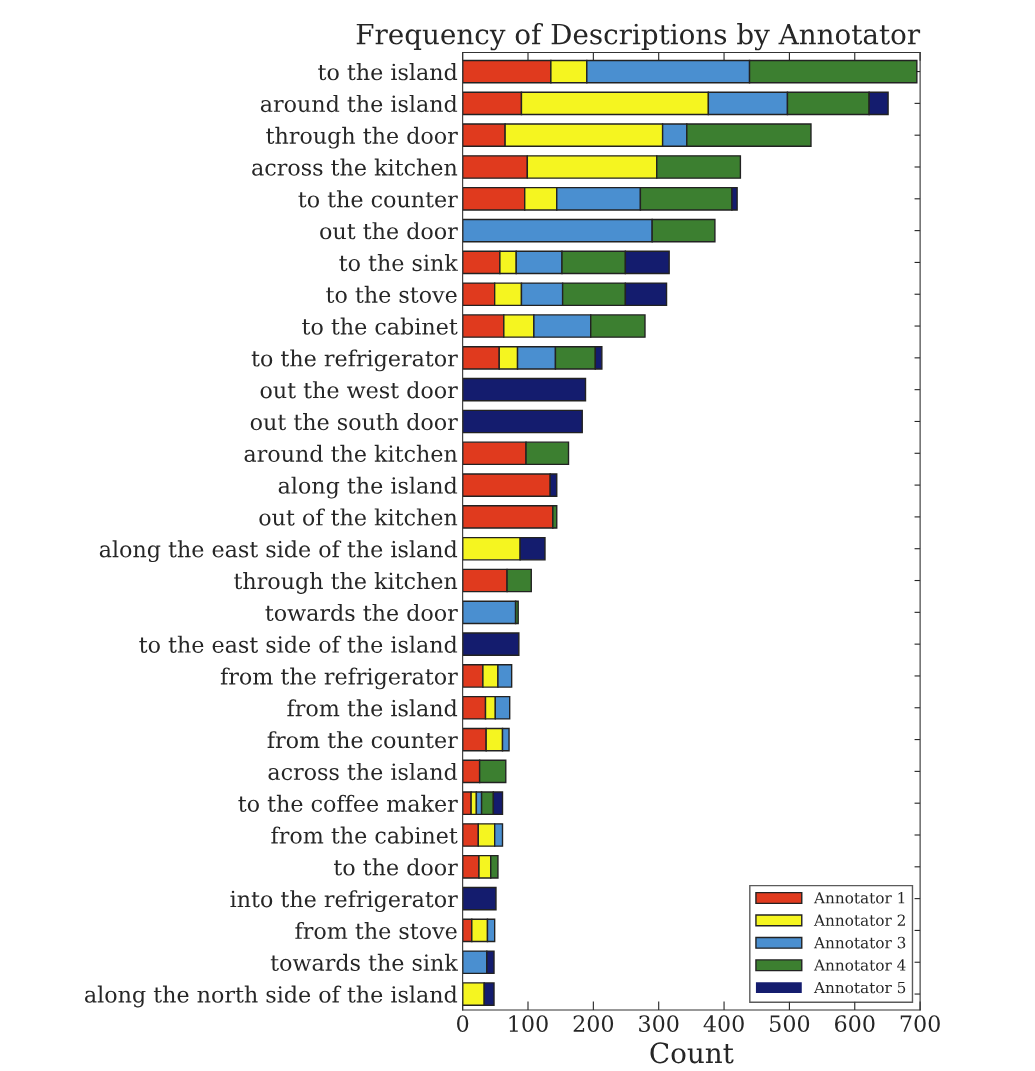 This screenshot has height=1071, width=1035. What do you see at coordinates (355, 167) in the screenshot?
I see `y-tick-label: across the kitchen` at bounding box center [355, 167].